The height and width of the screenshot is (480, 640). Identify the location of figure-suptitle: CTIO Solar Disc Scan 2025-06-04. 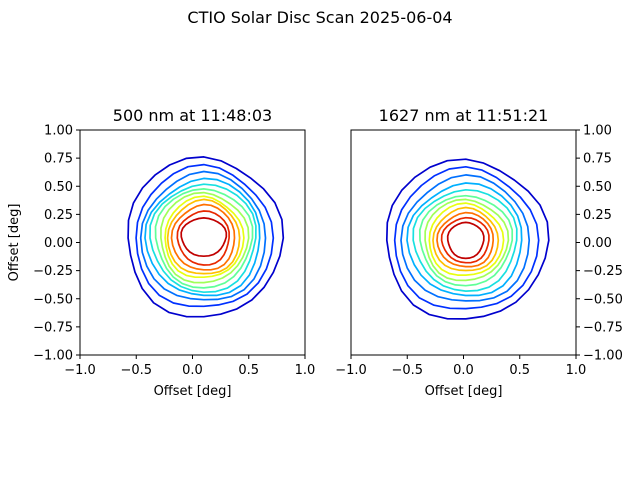
(319, 17).